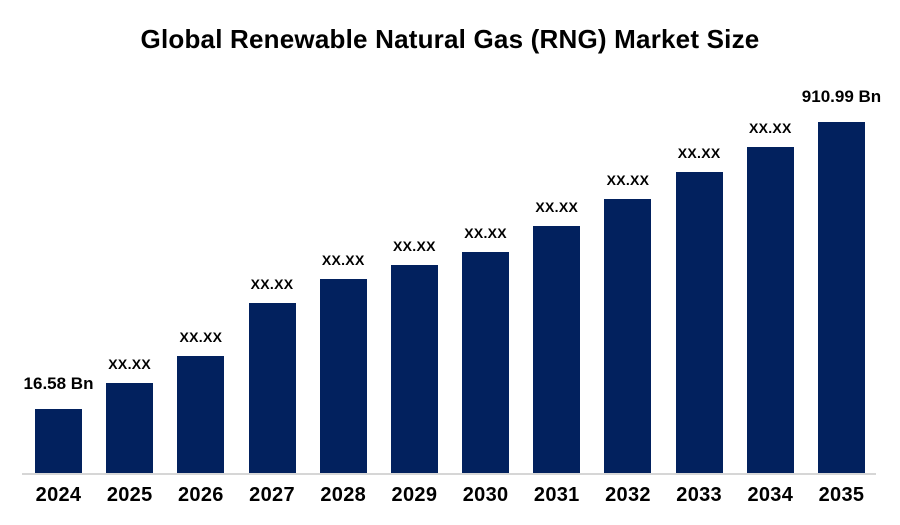 This screenshot has height=525, width=900. Describe the element at coordinates (272, 495) in the screenshot. I see `x-tick-label-2027: 2027` at that location.